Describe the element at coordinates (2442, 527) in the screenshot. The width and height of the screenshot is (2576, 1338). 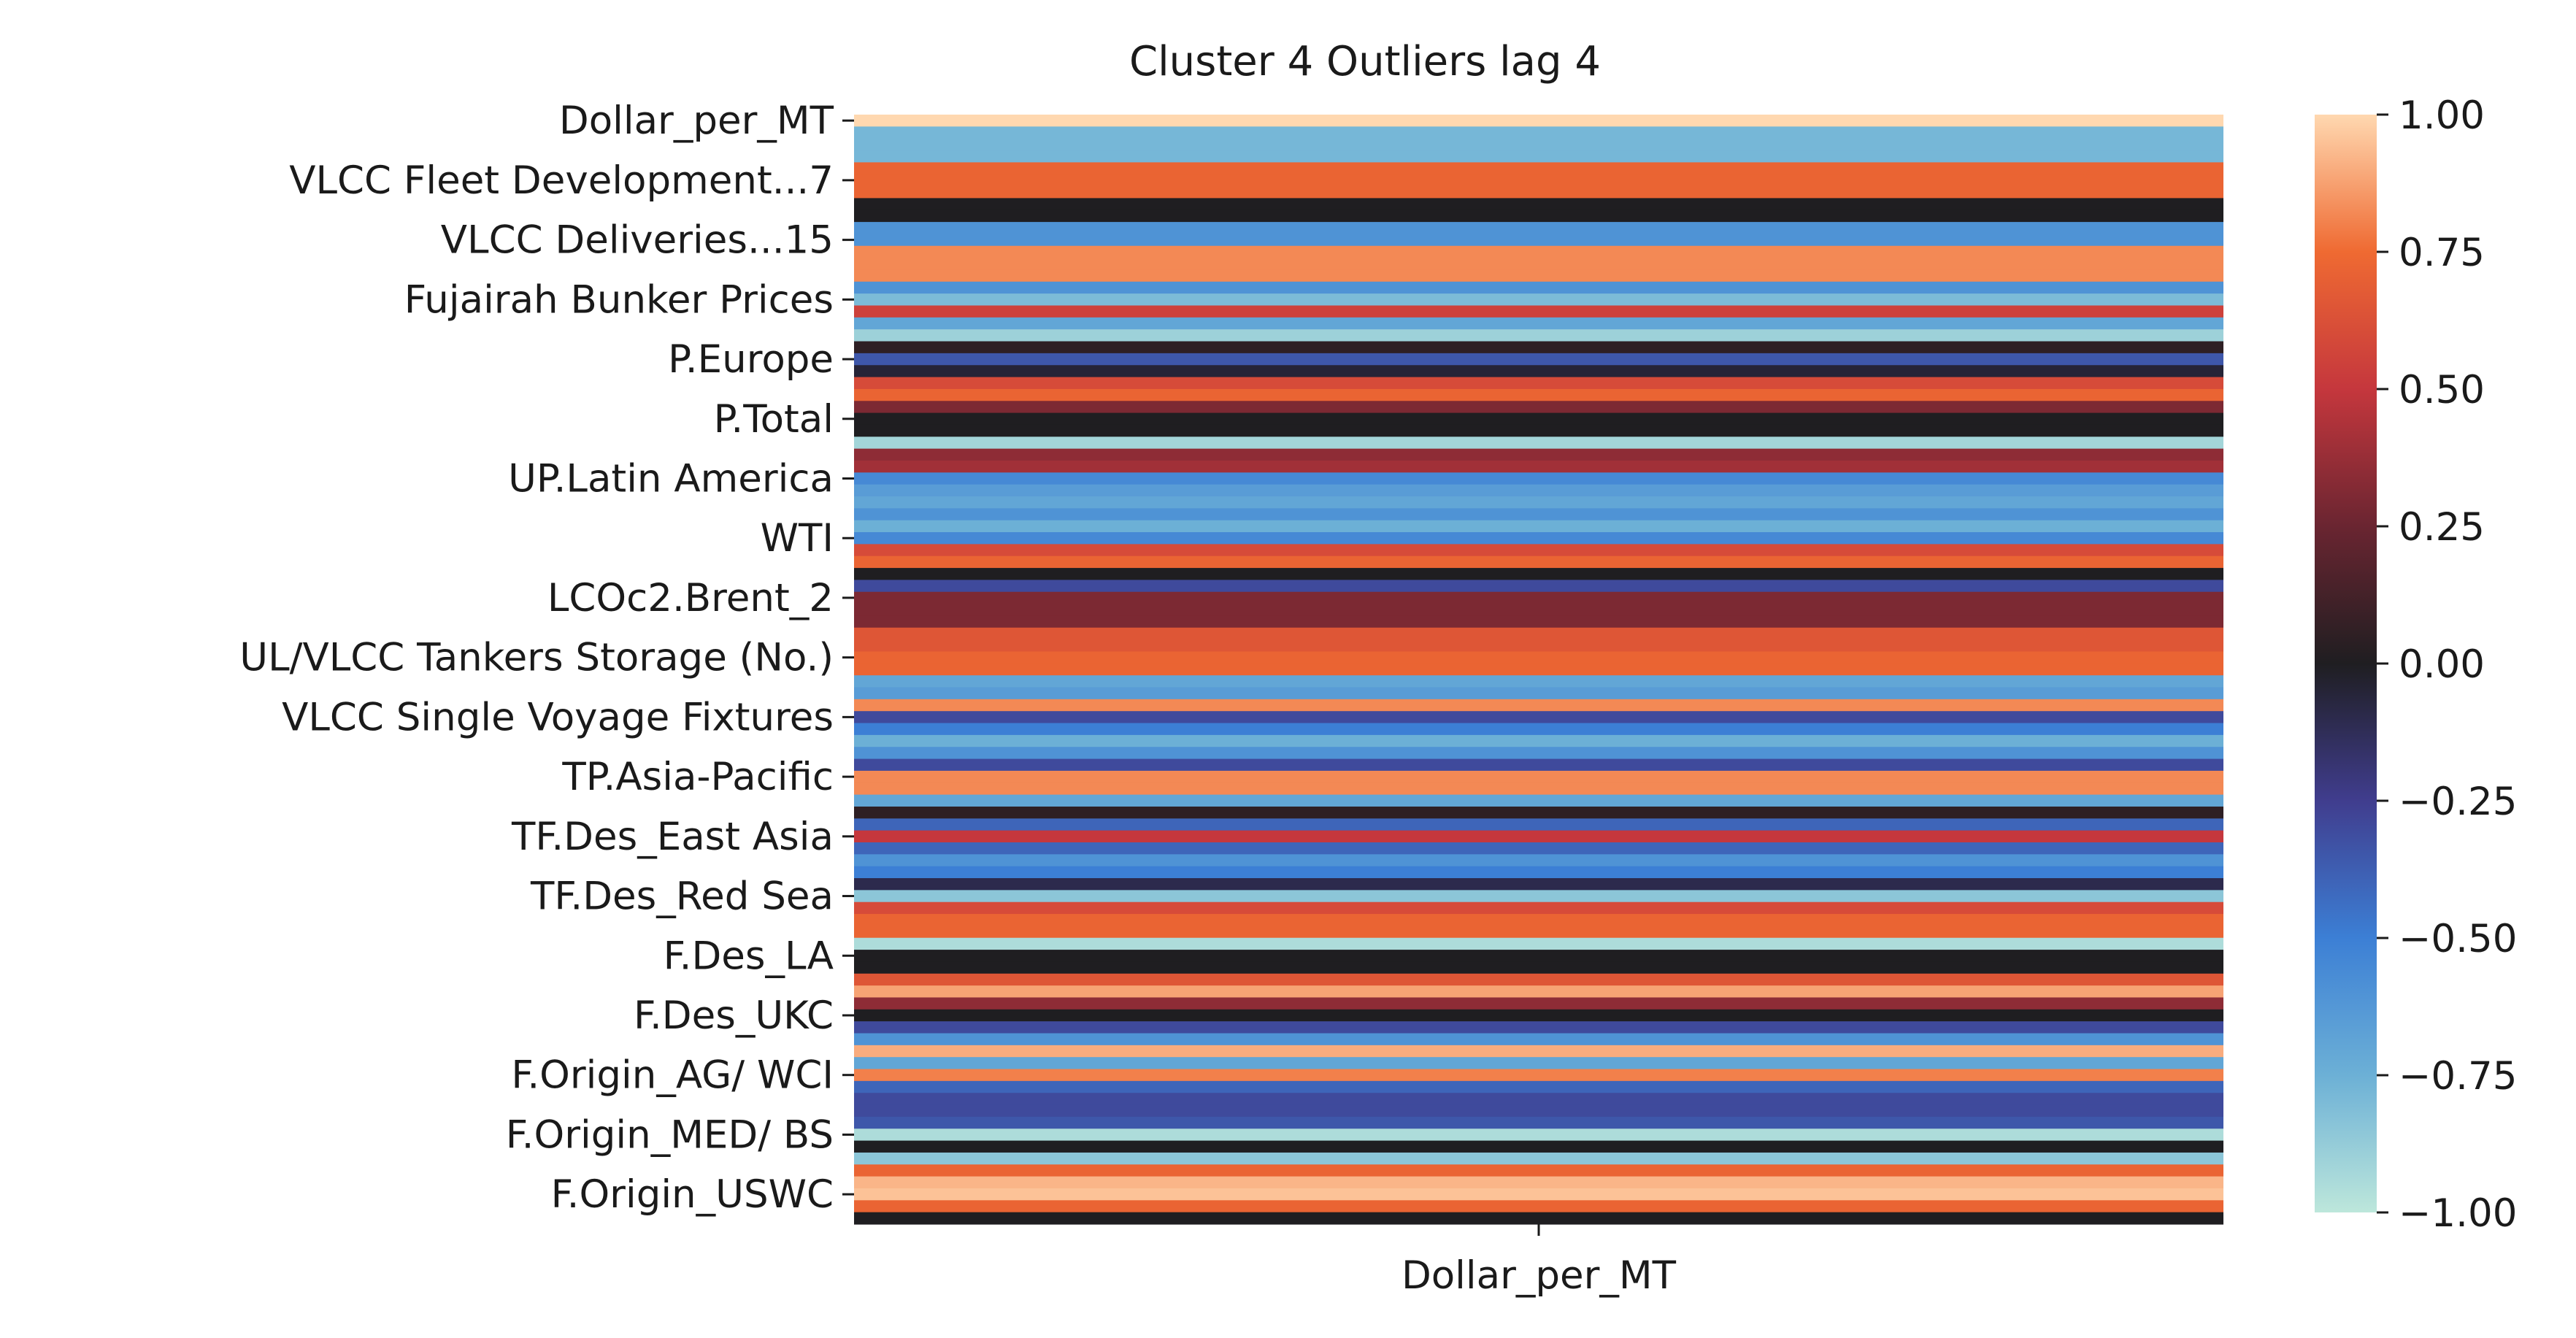
I see `colorbar-tick-label: 0.25` at that location.